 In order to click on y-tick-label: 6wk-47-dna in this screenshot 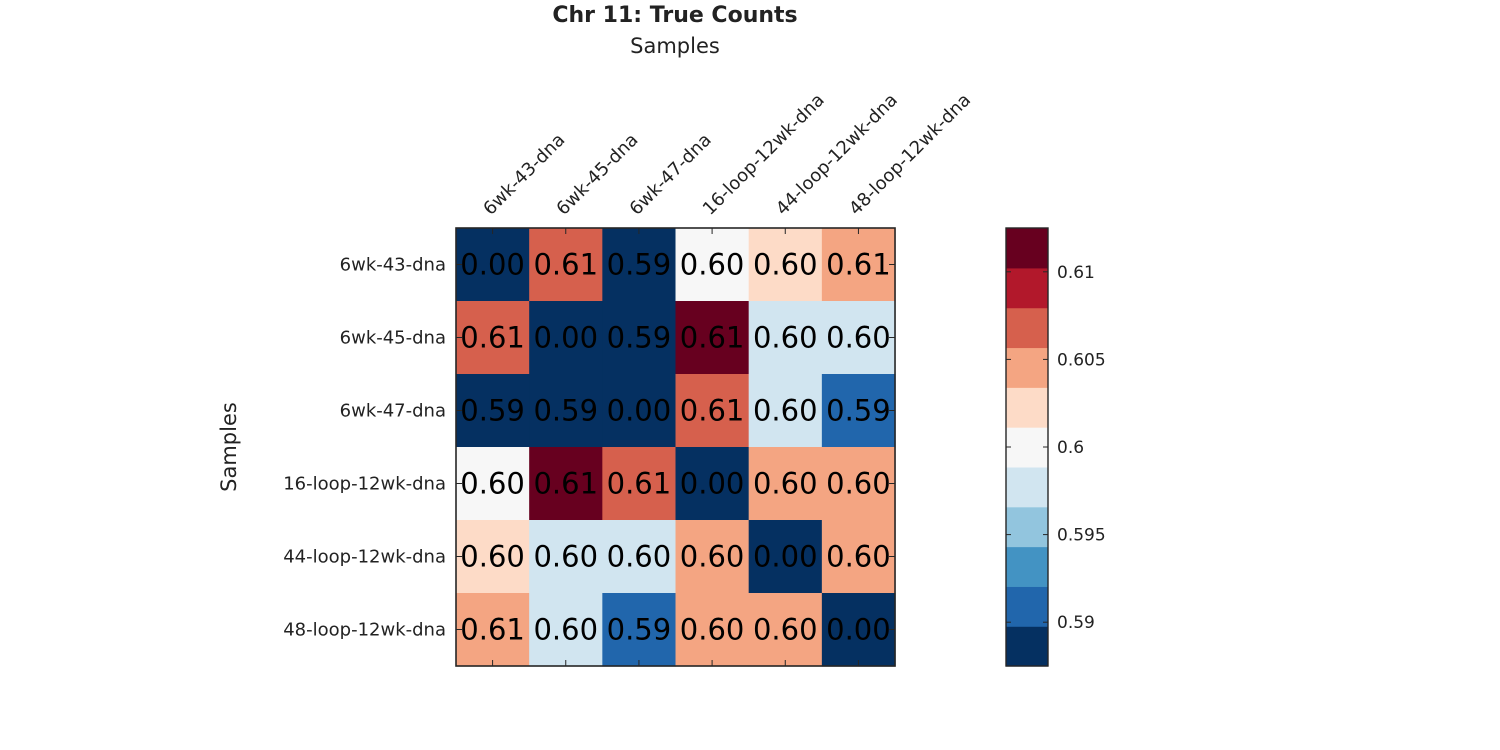, I will do `click(393, 411)`.